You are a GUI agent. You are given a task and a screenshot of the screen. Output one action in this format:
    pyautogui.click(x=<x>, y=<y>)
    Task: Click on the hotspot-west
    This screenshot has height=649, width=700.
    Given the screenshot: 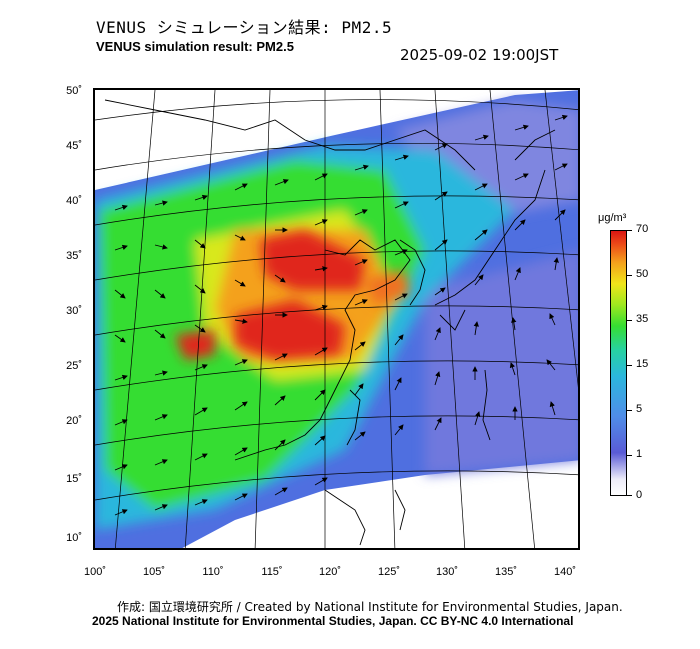 What is the action you would take?
    pyautogui.click(x=195, y=345)
    